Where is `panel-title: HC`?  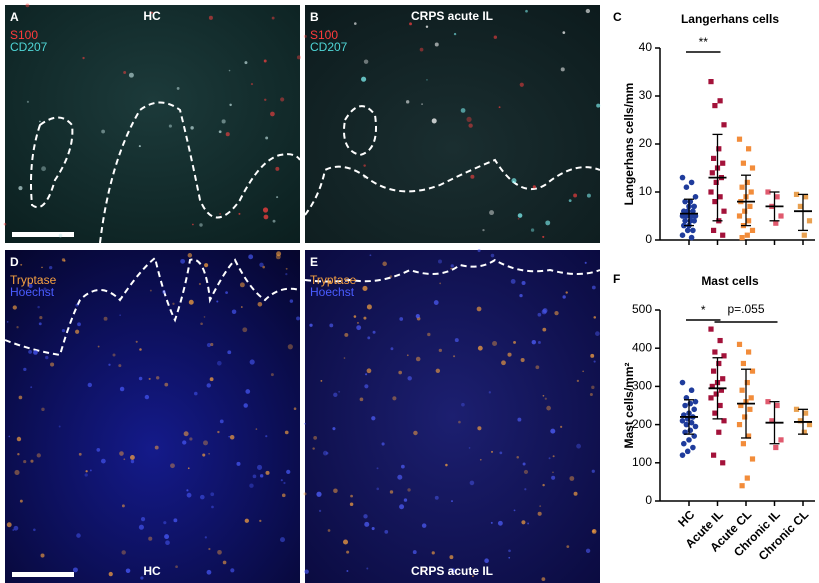
panel-title: HC is located at coordinates (152, 16).